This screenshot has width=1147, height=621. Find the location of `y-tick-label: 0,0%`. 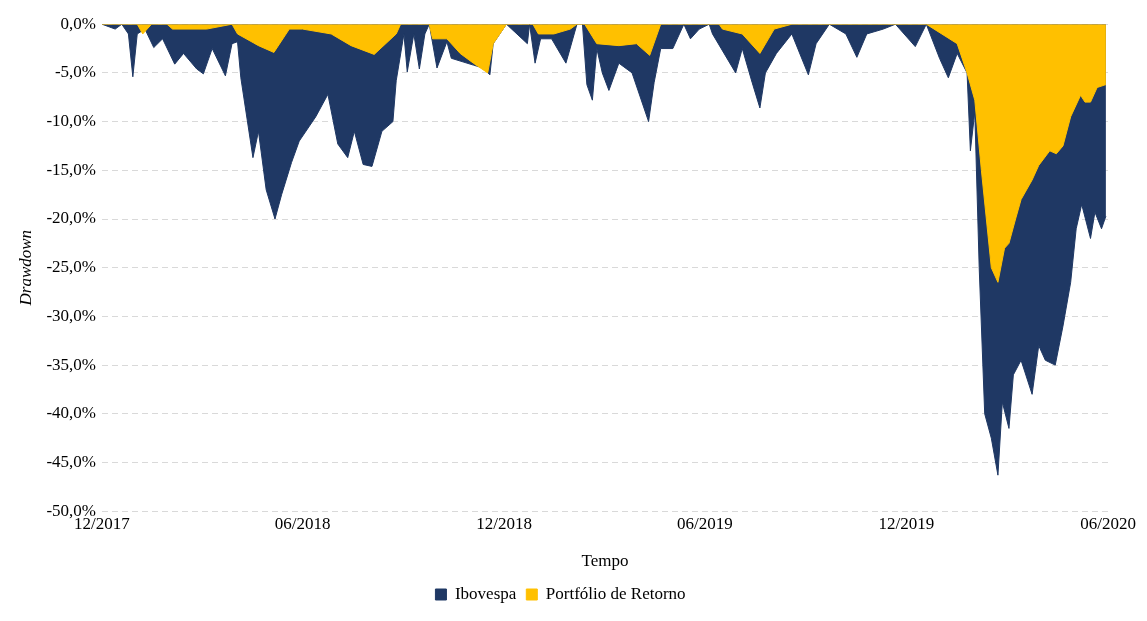

y-tick-label: 0,0% is located at coordinates (78, 23).